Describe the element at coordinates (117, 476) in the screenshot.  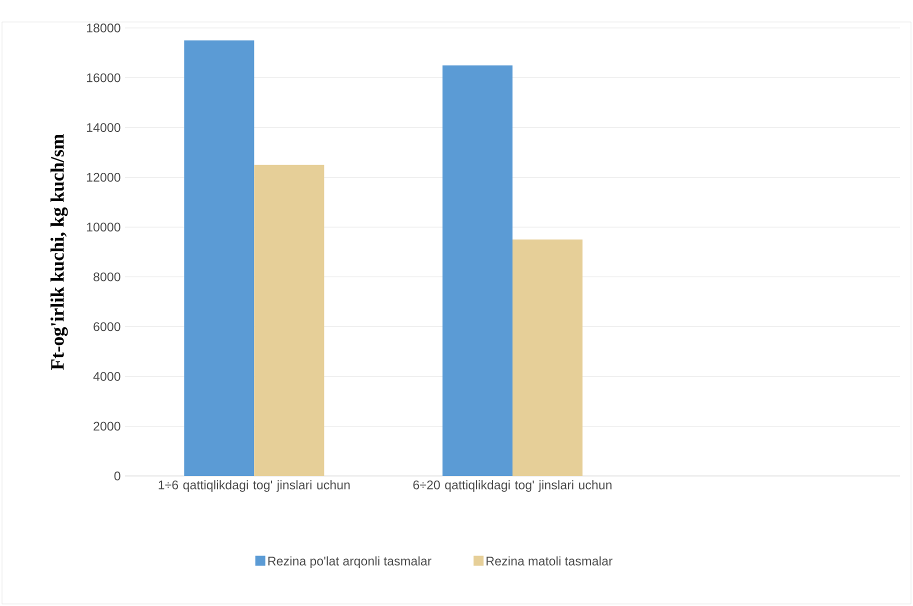
I see `y-tick-label: 0` at that location.